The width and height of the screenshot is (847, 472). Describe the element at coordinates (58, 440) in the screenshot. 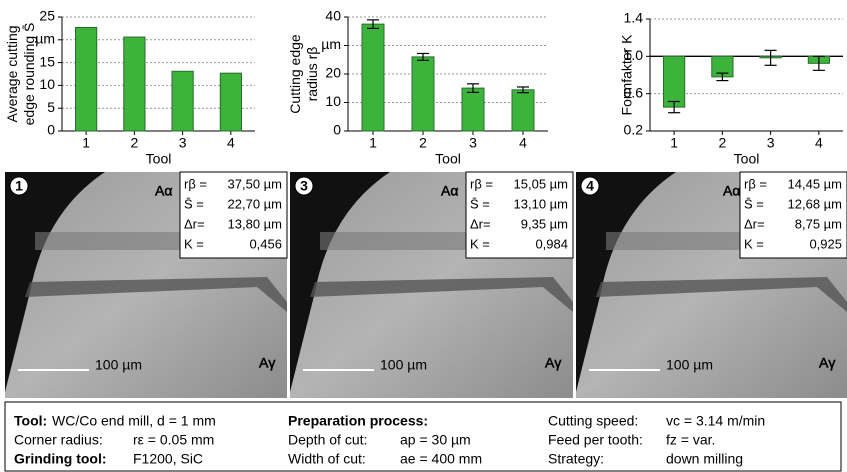

I see `info-key: Corner radius:` at that location.